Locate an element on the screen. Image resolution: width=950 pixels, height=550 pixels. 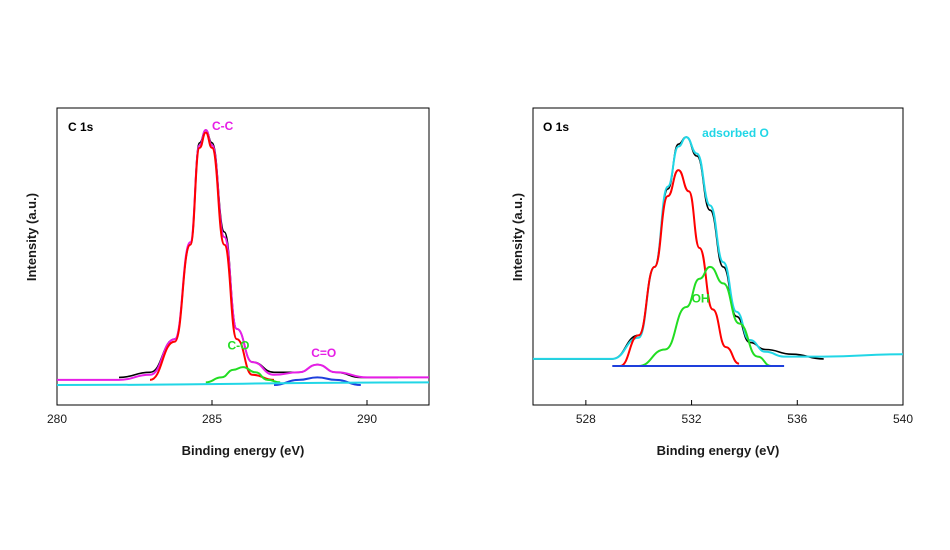
o1s-x-tick-label-536: 536 is located at coordinates (797, 419).